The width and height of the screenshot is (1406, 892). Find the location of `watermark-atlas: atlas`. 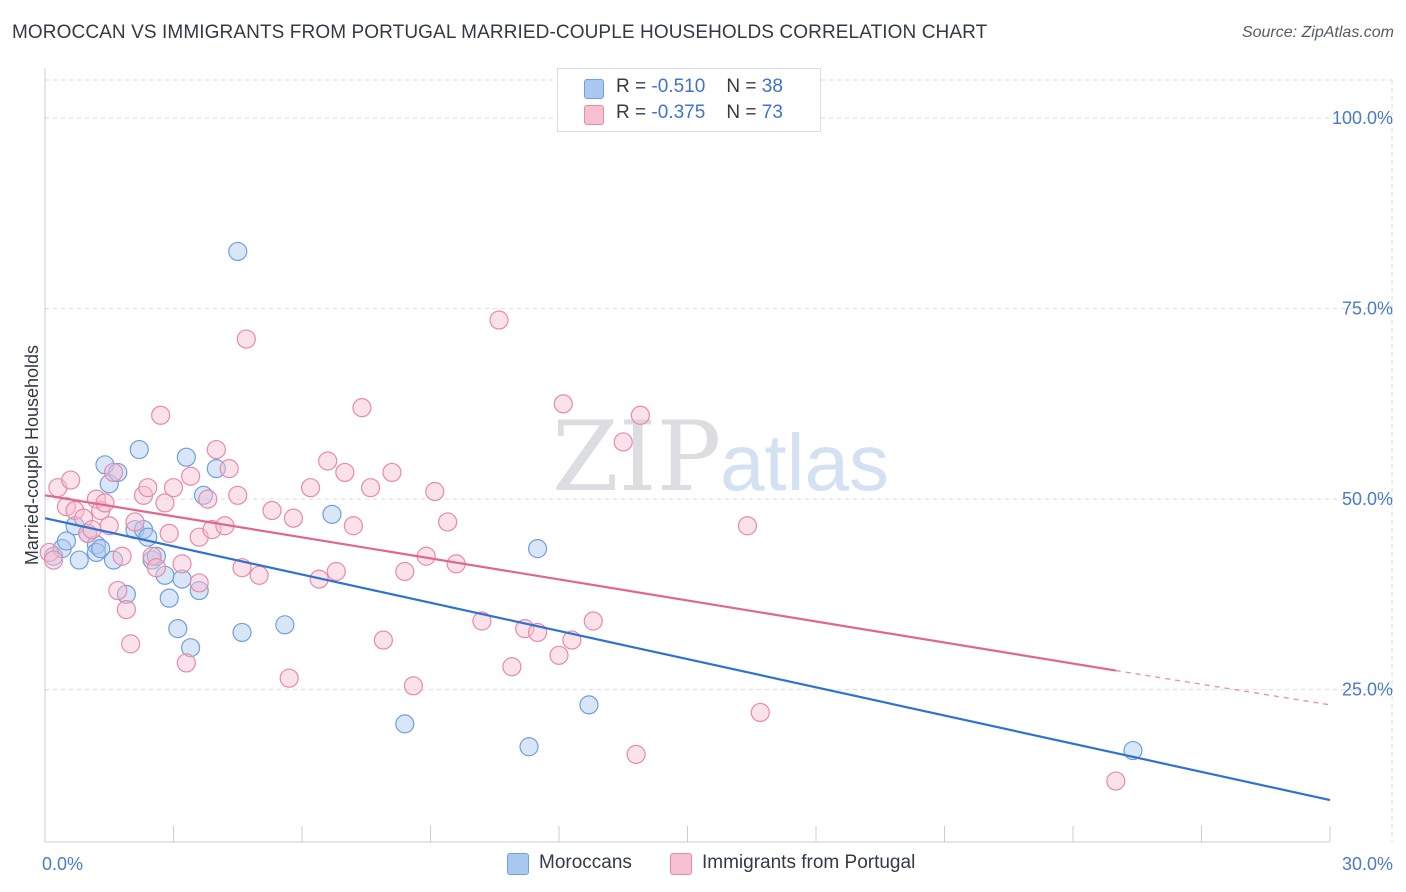

watermark-atlas: atlas is located at coordinates (804, 462).